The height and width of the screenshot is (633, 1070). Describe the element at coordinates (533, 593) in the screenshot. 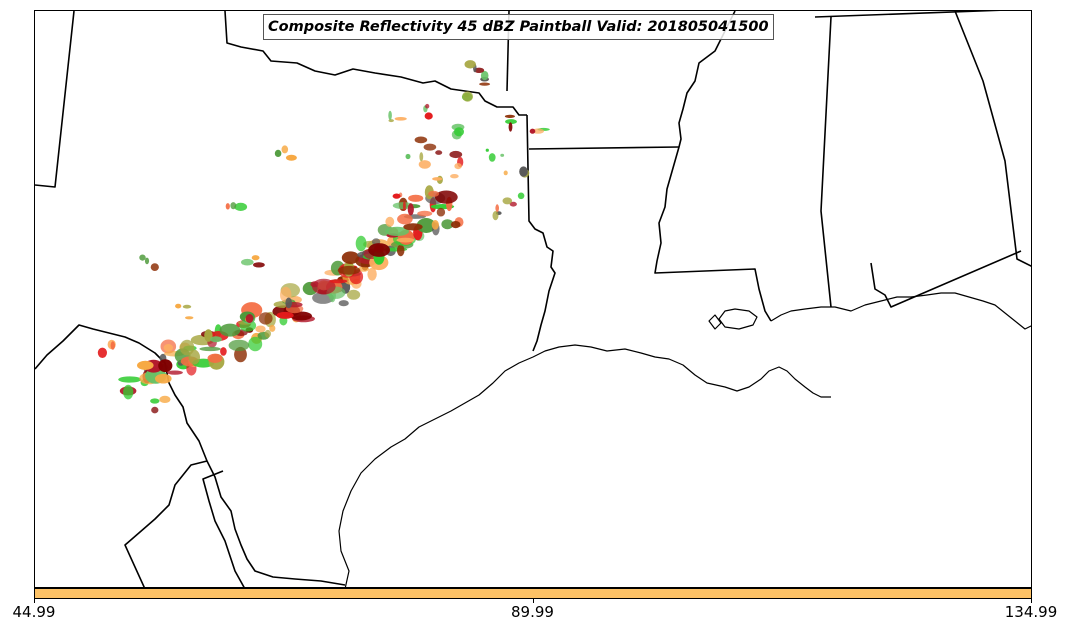

I see `colorbar` at that location.